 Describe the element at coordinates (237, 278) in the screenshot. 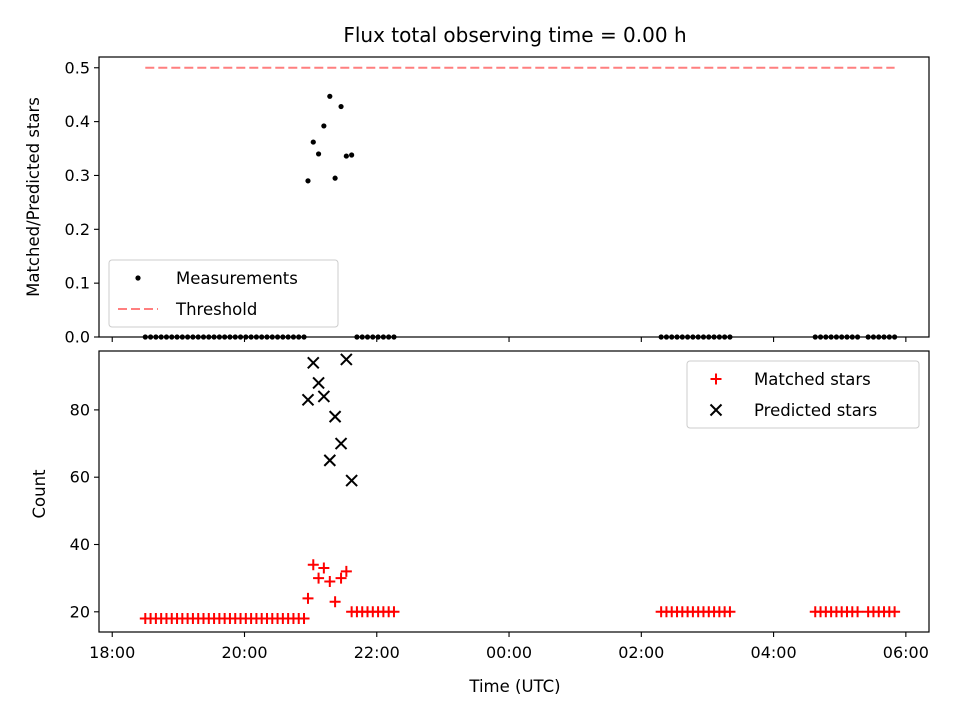

I see `legend-label: Measurements` at that location.